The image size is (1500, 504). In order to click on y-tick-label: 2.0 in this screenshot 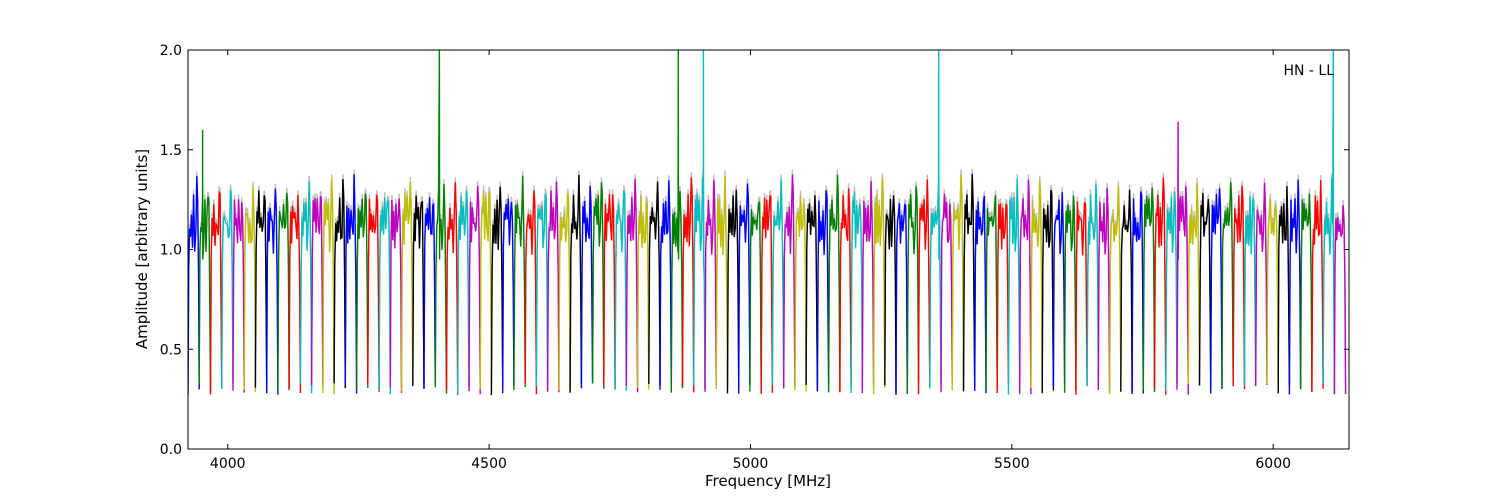, I will do `click(171, 51)`.